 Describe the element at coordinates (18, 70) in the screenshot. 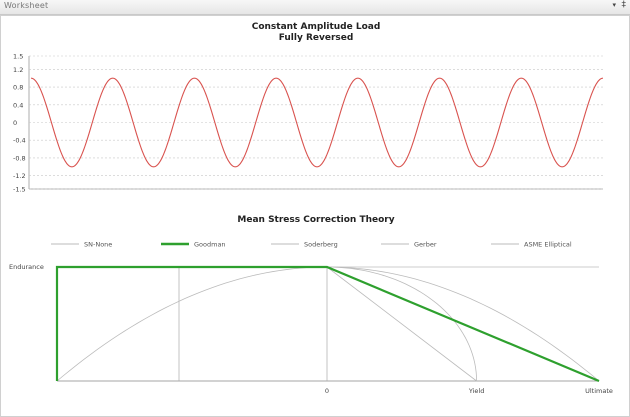

I see `y-tick-label: 1.2` at that location.